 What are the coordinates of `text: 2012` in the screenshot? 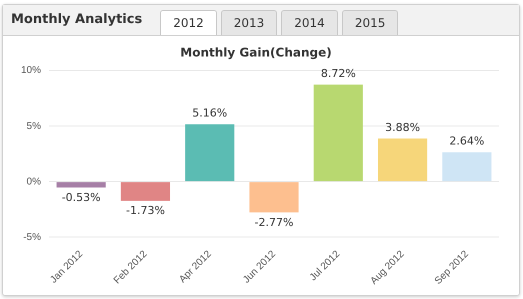 It's located at (188, 22).